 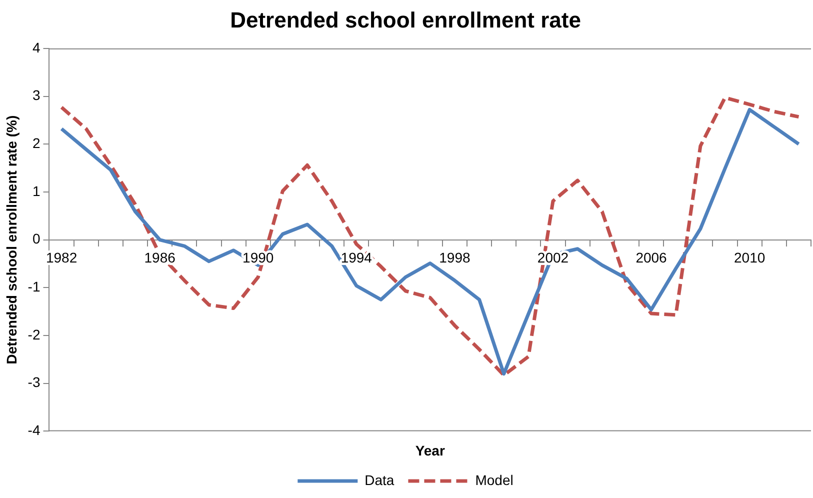 I want to click on x-axis-title: Year, so click(x=430, y=450).